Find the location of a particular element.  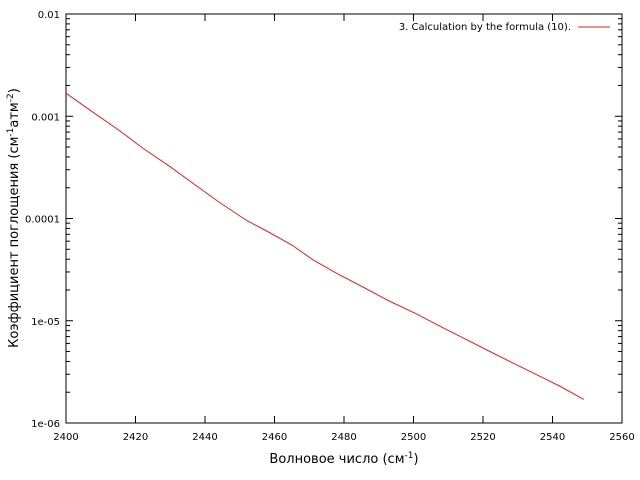

y-axis-label: Коэффициент поглощения (см-1атм-2) is located at coordinates (14, 218).